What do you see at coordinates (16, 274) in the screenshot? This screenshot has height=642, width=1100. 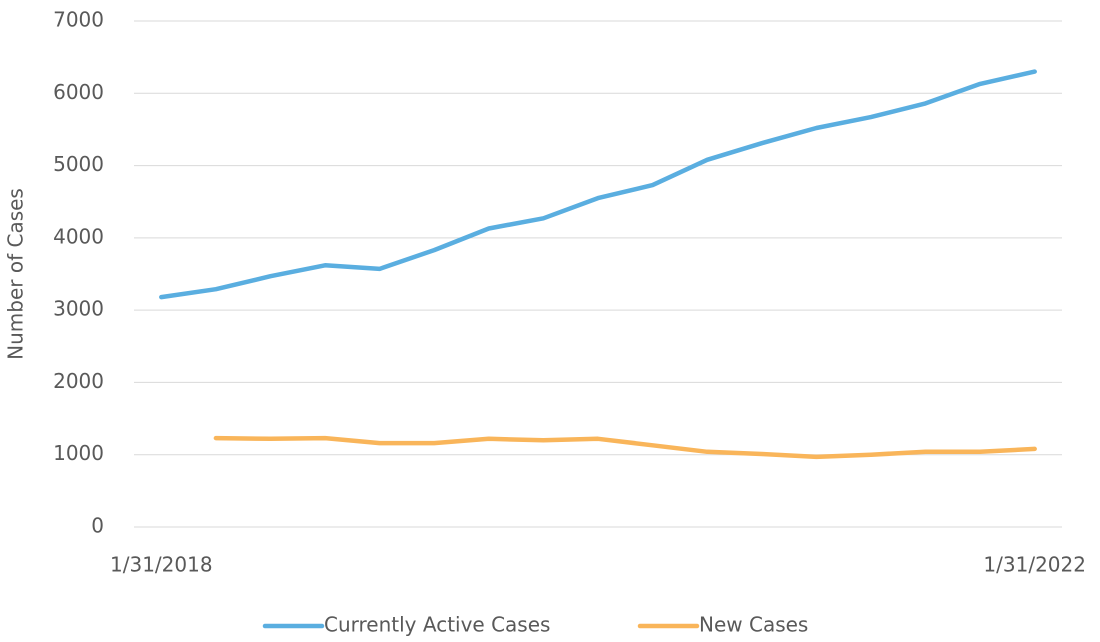 I see `y-axis-label: Number of Cases` at bounding box center [16, 274].